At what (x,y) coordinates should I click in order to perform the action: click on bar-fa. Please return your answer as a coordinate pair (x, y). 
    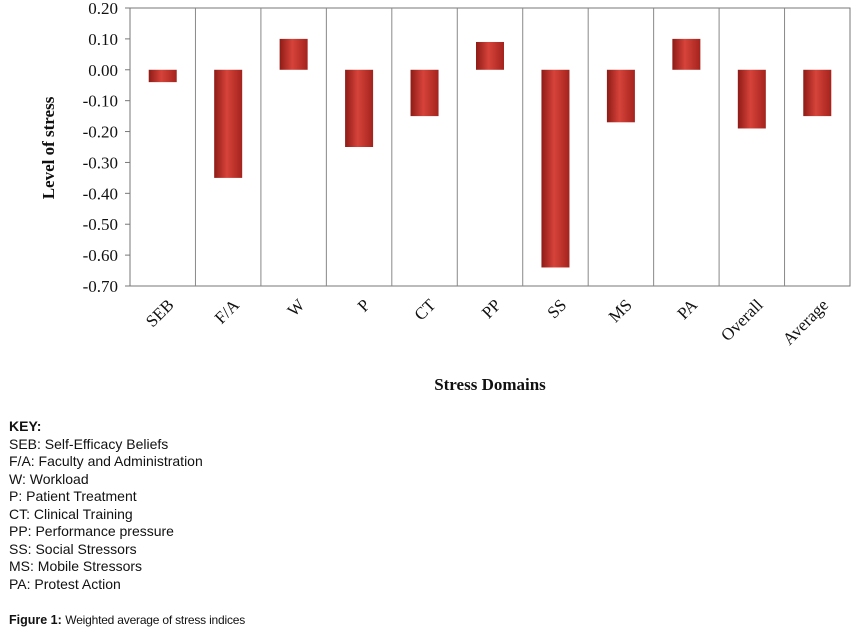
    Looking at the image, I should click on (228, 123).